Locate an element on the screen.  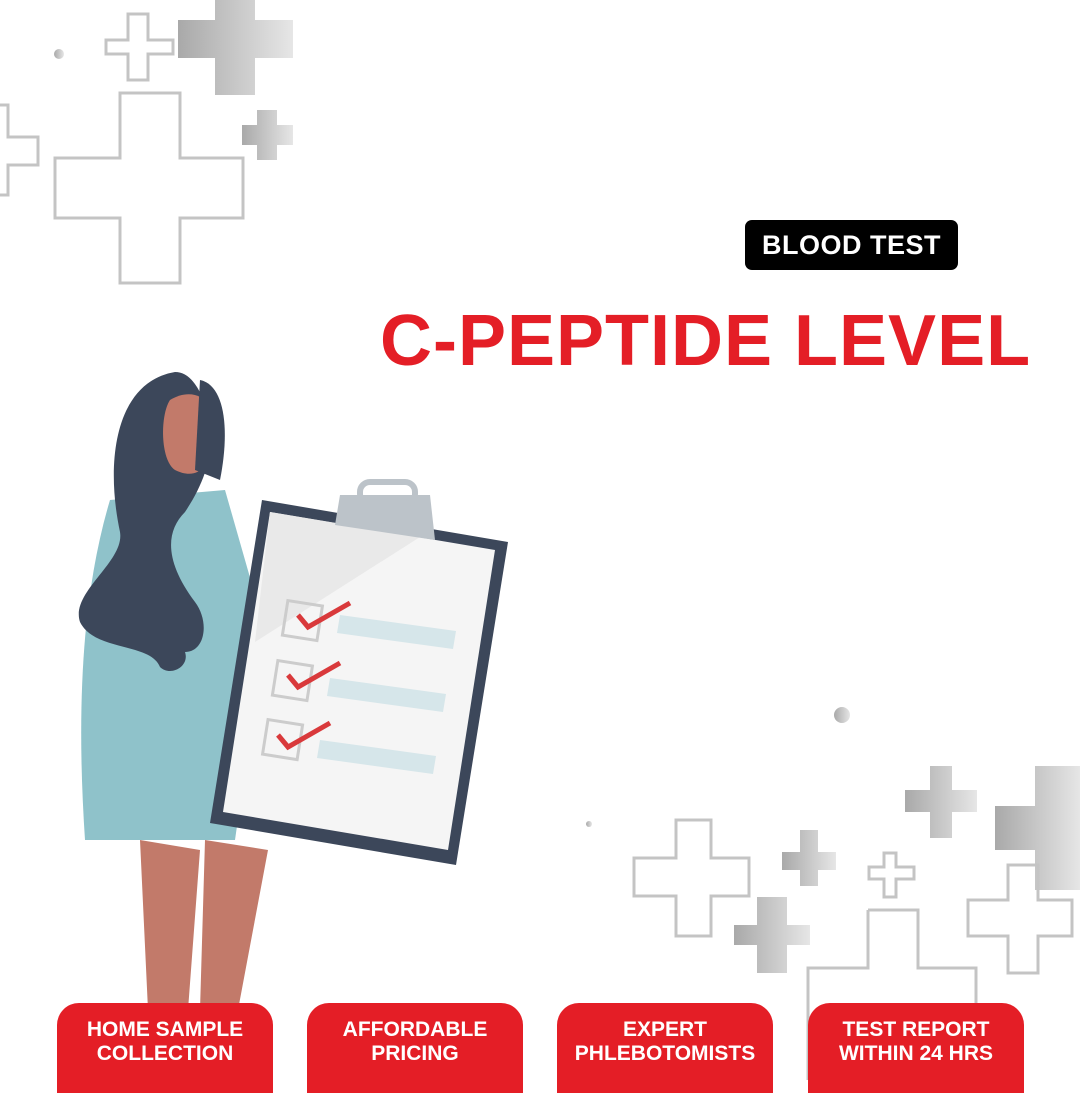
feature-line: PRICING is located at coordinates (415, 1053).